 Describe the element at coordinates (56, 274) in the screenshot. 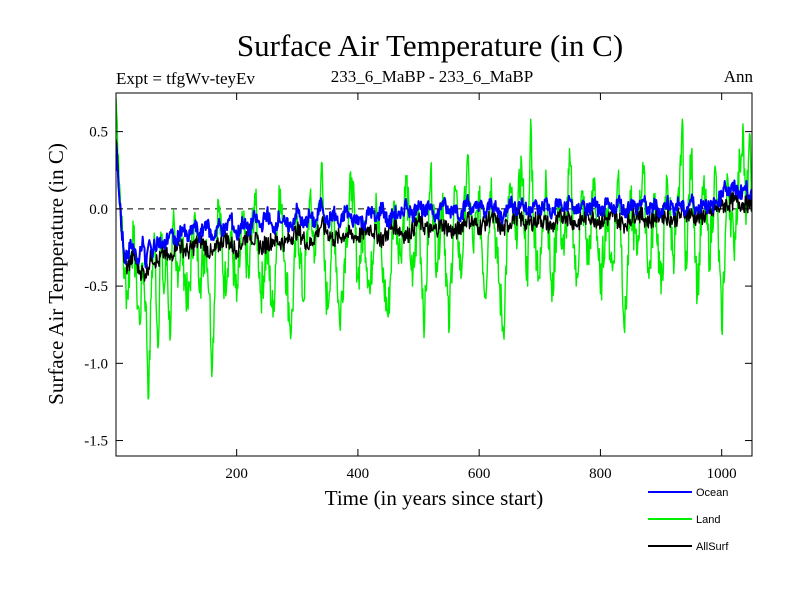

I see `y-axis-label: Surface Air Temperature (in C)` at that location.